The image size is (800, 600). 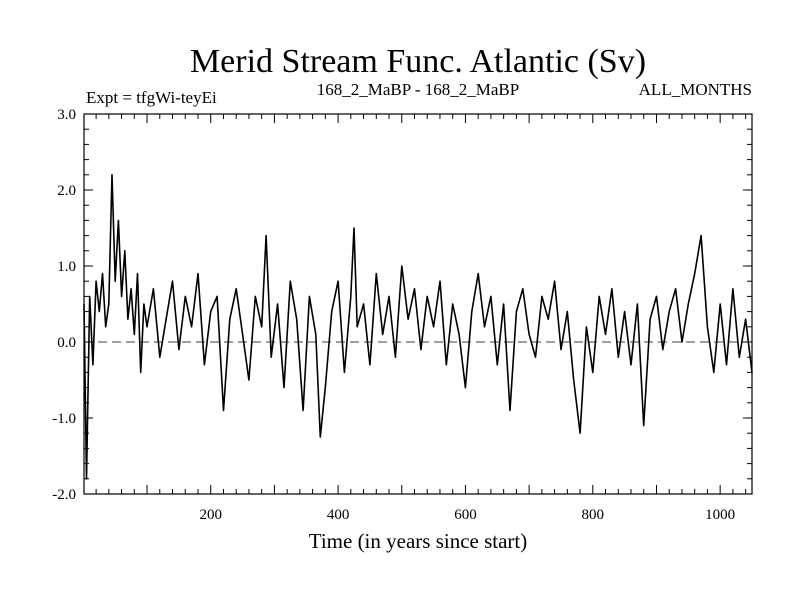 I want to click on x-axis-label: Time (in years since start), so click(x=418, y=541).